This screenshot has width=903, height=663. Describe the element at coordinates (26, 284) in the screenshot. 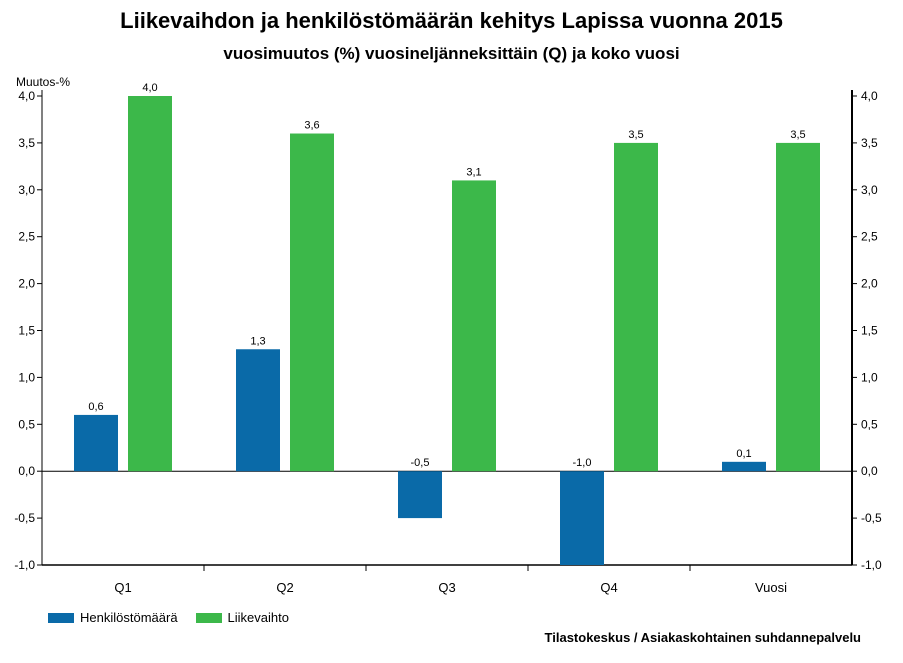

I see `y-tick-label-left: 2,0` at that location.